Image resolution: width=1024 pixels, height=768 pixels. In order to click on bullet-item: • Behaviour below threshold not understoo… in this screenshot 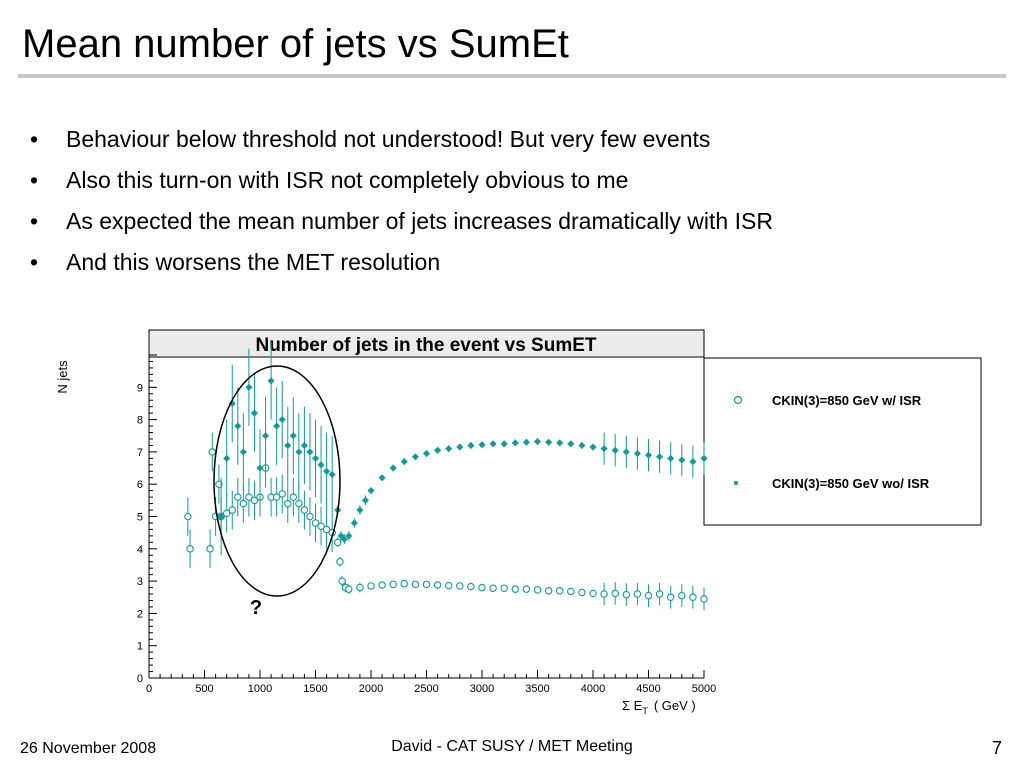, I will do `click(401, 142)`.